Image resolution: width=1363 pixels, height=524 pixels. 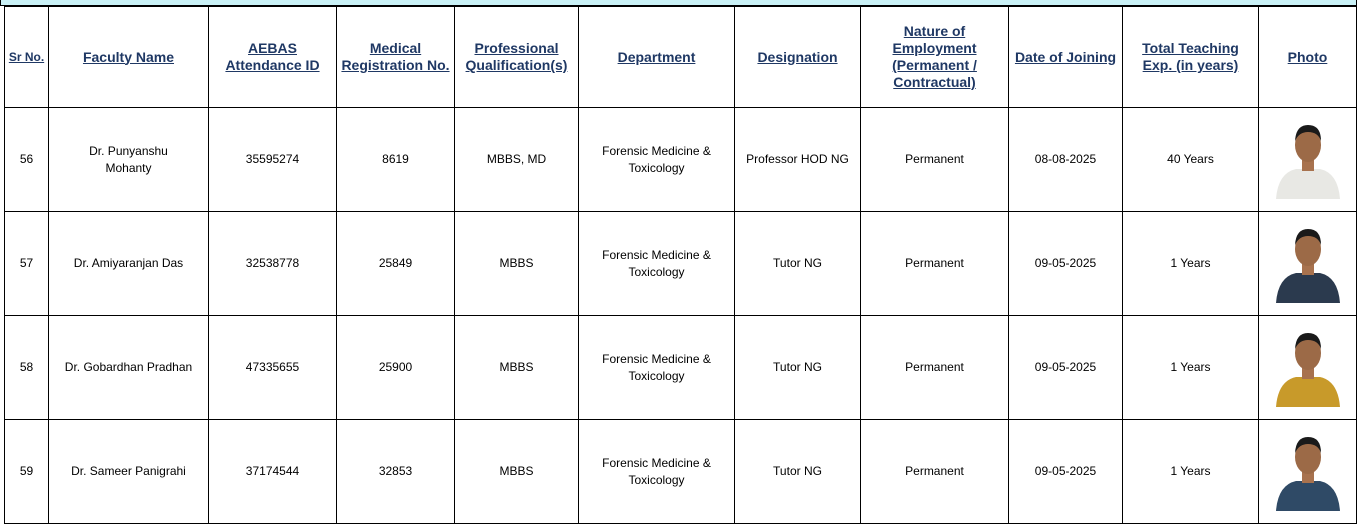 I want to click on table-cell: 57, so click(x=26, y=263).